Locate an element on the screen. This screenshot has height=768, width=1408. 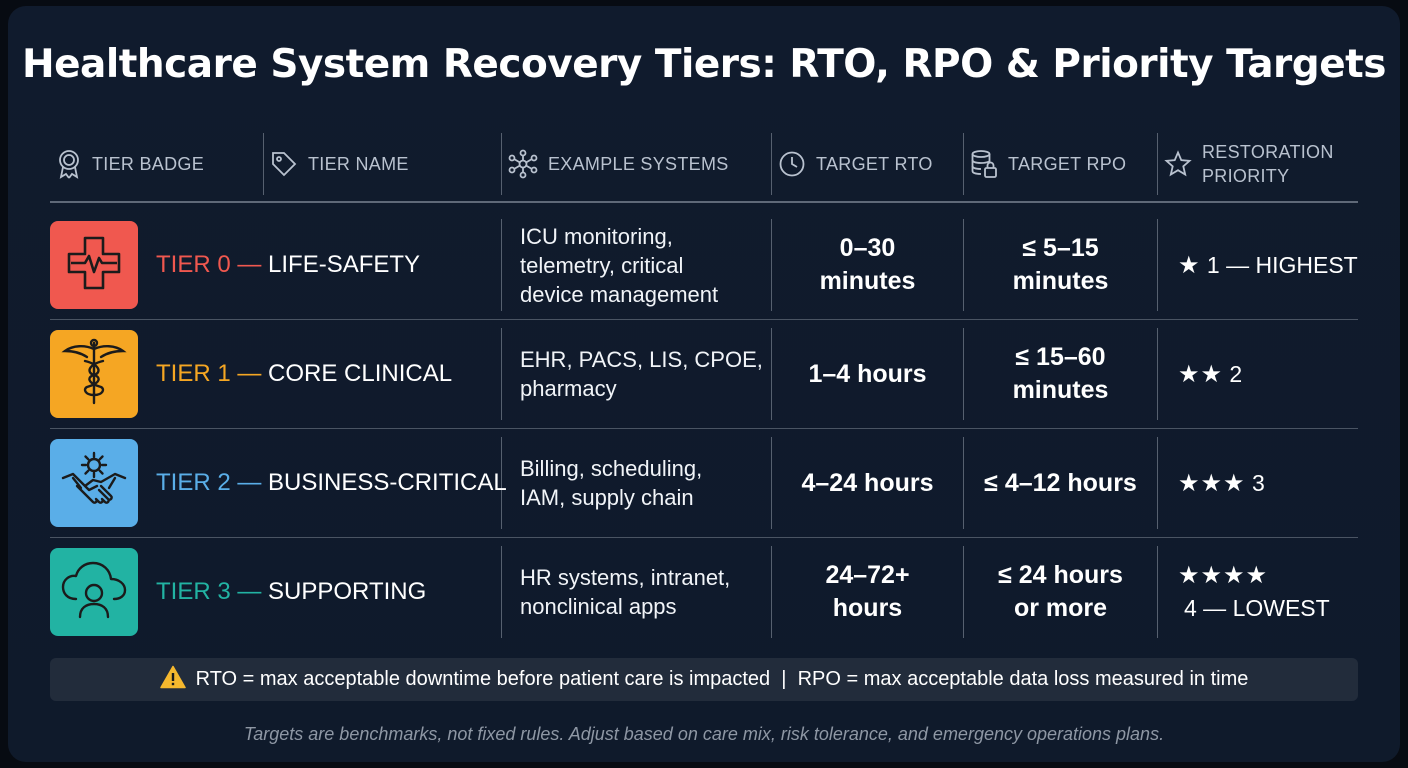
header-label: RESTORATION PRIORITY is located at coordinates (1268, 164).